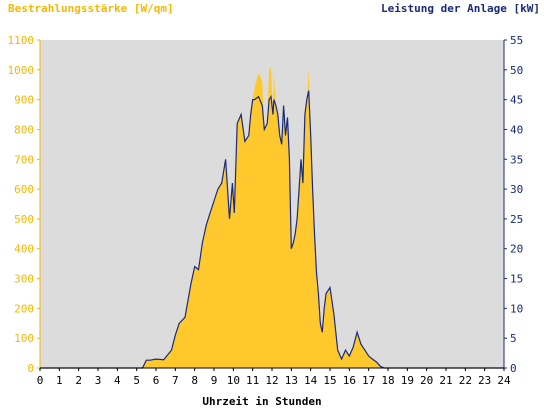 Image resolution: width=544 pixels, height=408 pixels. What do you see at coordinates (445, 380) in the screenshot?
I see `x-tick-label: 21` at bounding box center [445, 380].